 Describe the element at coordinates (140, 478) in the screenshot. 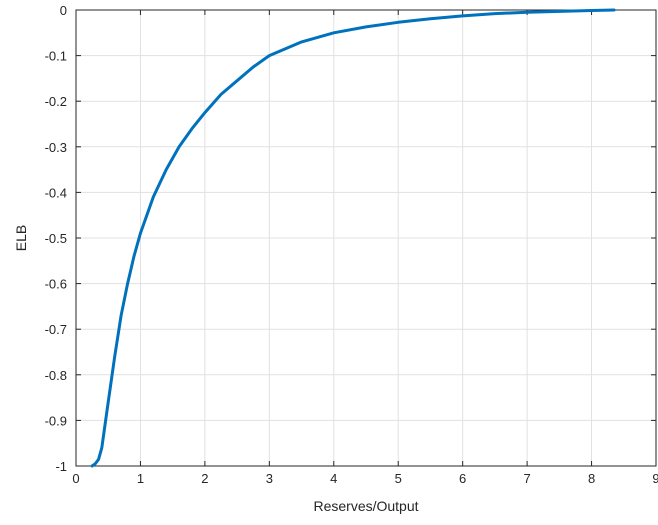

I see `x-tick-label: 1` at that location.